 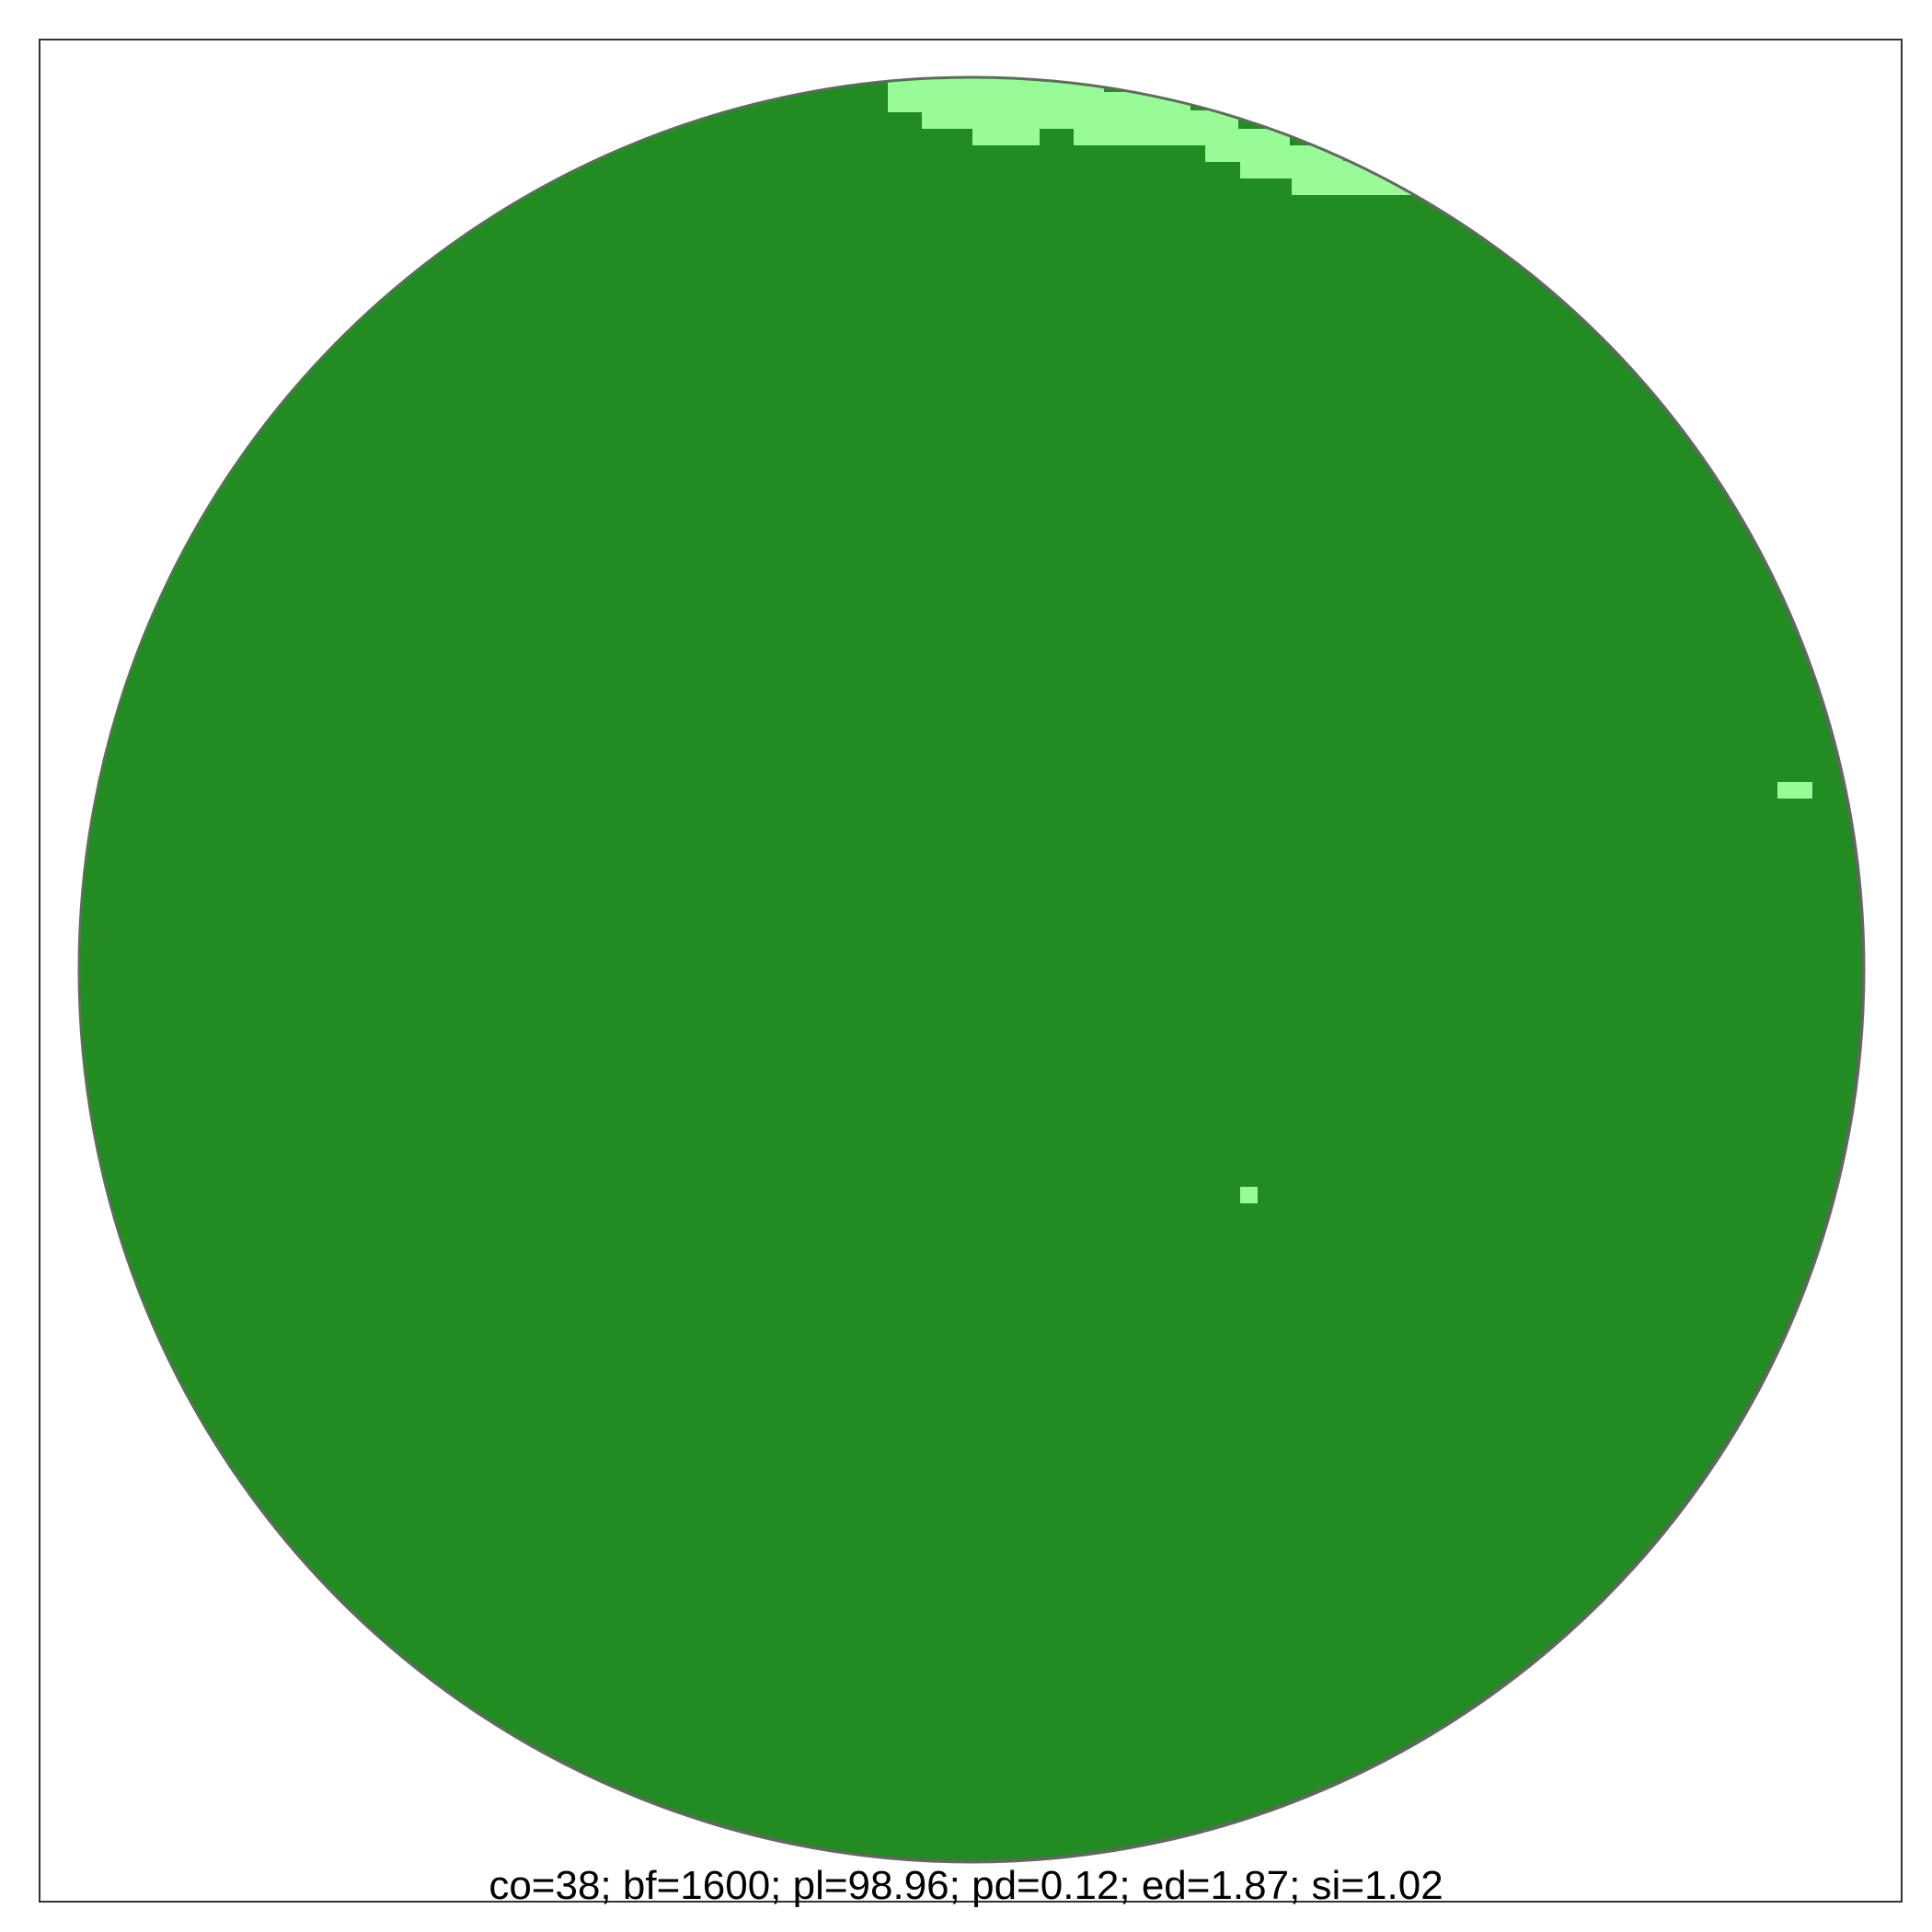 I want to click on light-patch-center-right, so click(x=1249, y=1195).